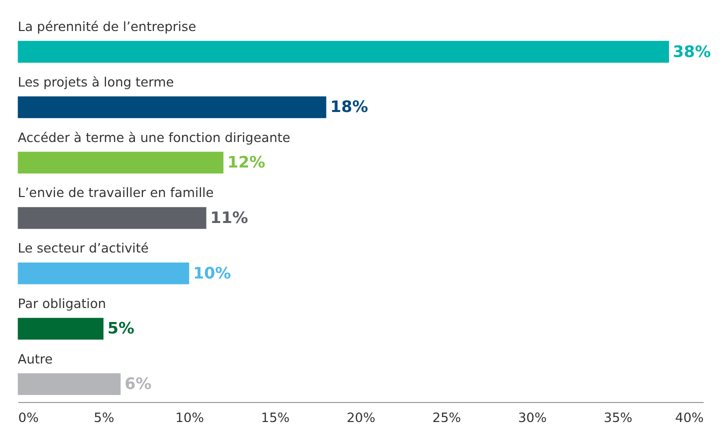  Describe the element at coordinates (689, 418) in the screenshot. I see `x-tick-label: 40%` at that location.